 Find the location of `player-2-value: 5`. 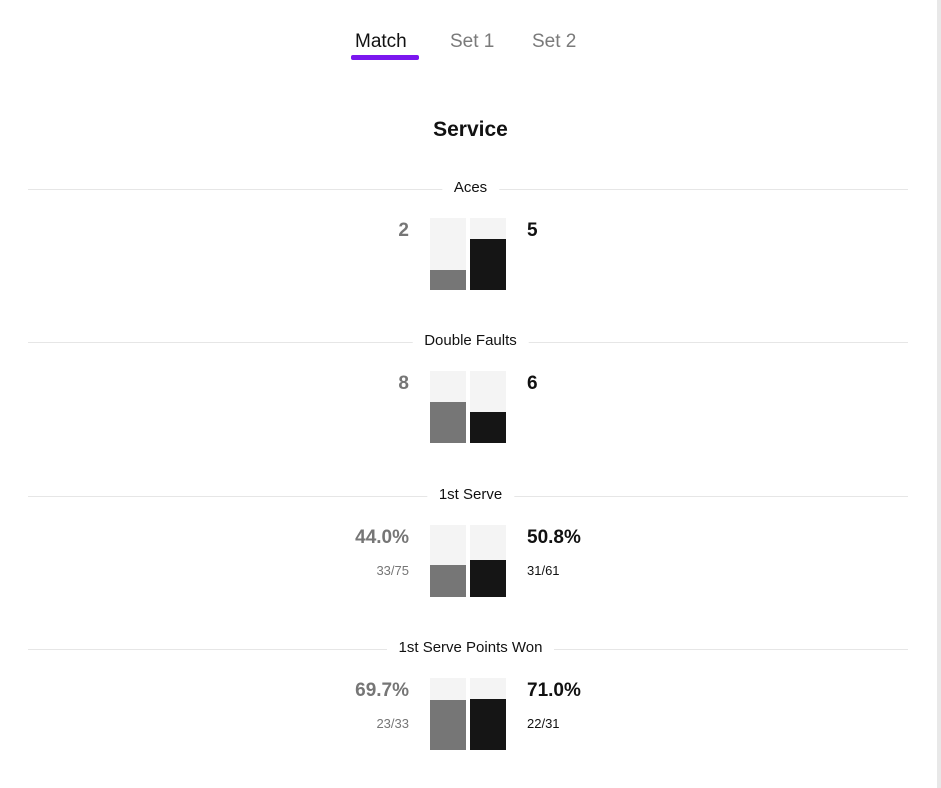

player-2-value: 5 is located at coordinates (532, 230).